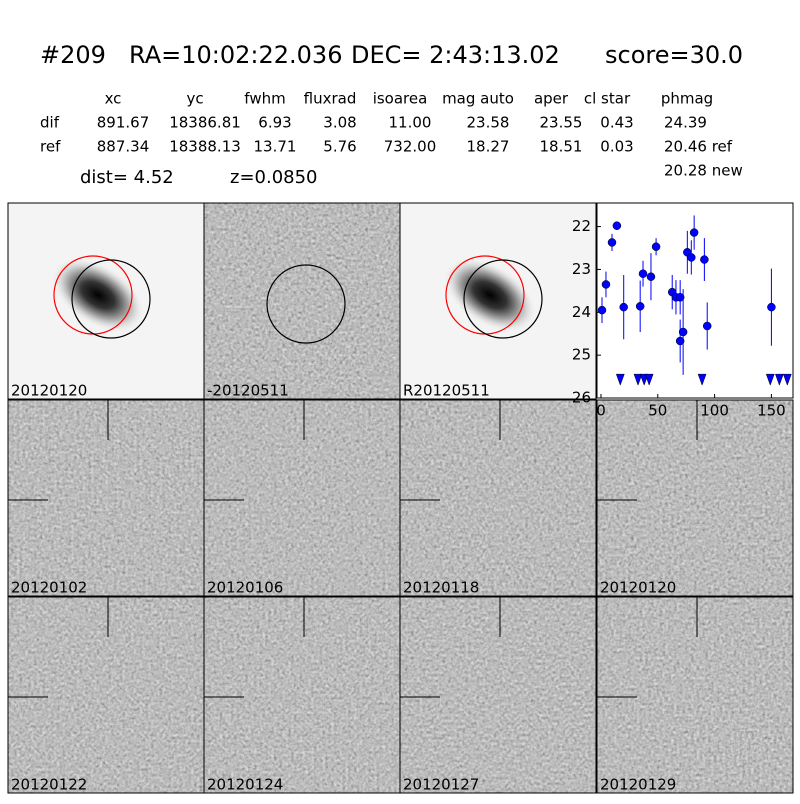 Image resolution: width=800 pixels, height=804 pixels. Describe the element at coordinates (674, 55) in the screenshot. I see `score: score=30.0` at that location.